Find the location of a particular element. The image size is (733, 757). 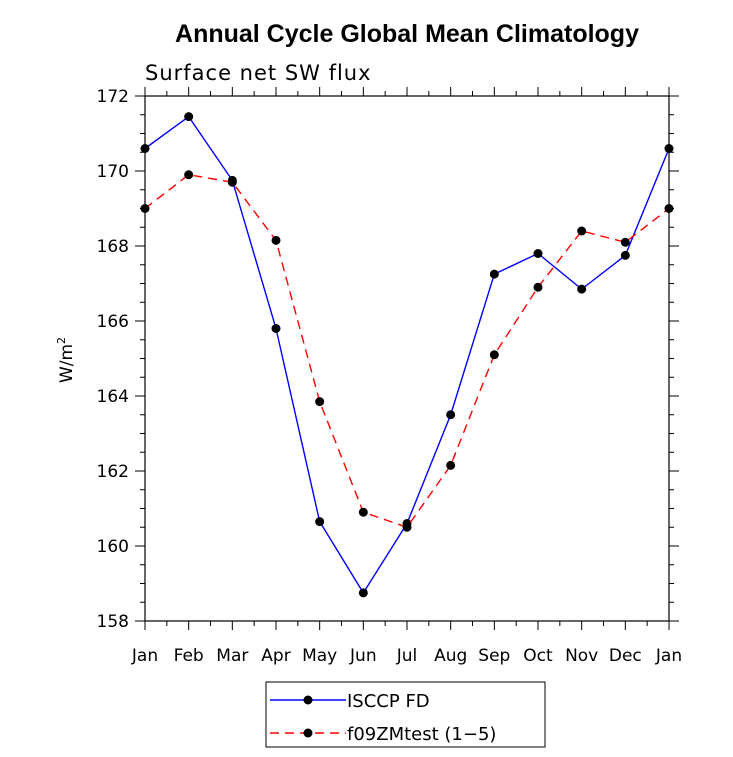

y-tick-labels: 158 160 162 164 166 168 170 172 is located at coordinates (113, 359).